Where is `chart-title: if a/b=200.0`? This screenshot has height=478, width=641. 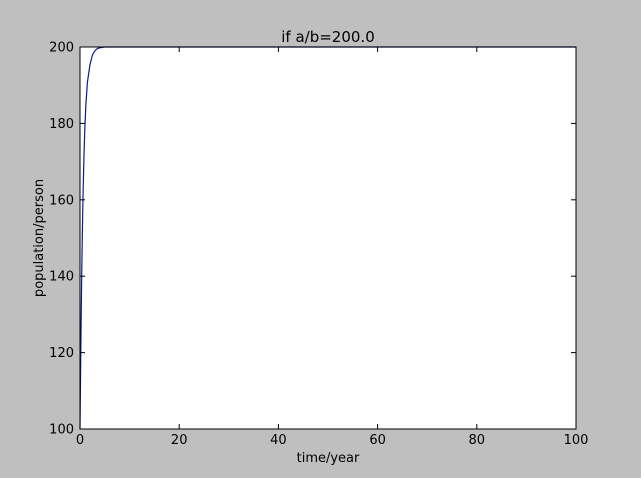 chart-title: if a/b=200.0 is located at coordinates (328, 37).